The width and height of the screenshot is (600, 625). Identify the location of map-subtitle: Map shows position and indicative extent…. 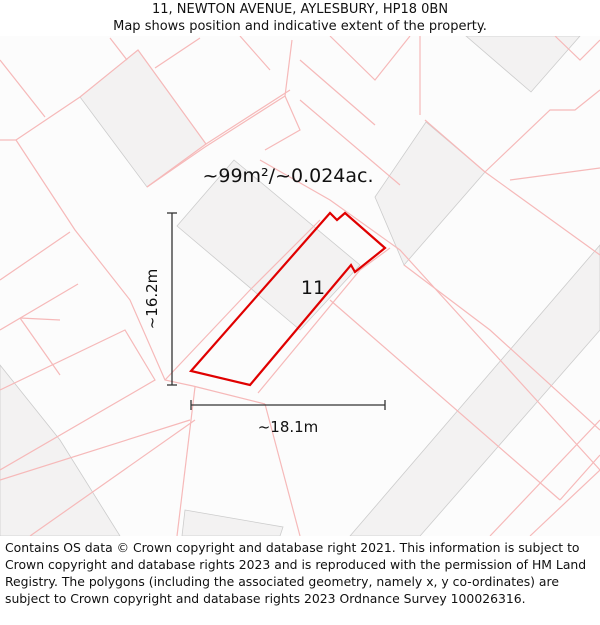
(300, 26).